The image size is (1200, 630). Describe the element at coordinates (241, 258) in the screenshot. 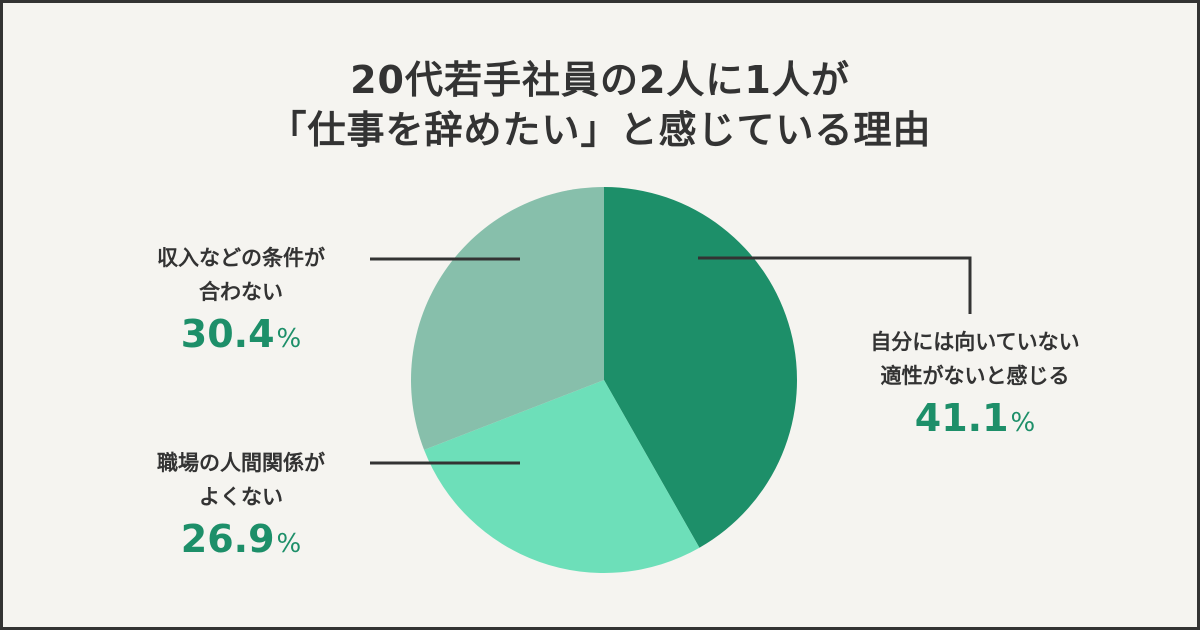

I see `label-income-line1: 収入などの条件が` at that location.